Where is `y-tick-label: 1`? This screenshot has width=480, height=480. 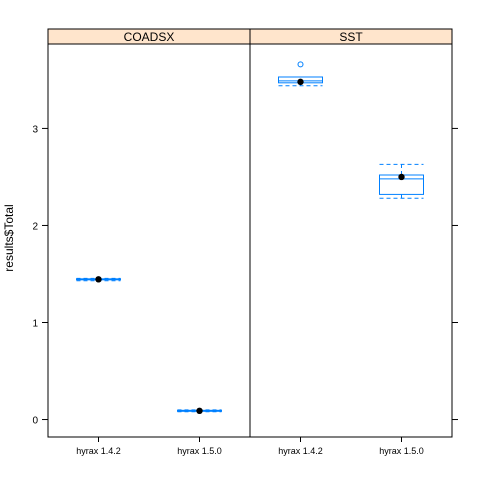
y-tick-label: 1 is located at coordinates (35, 323).